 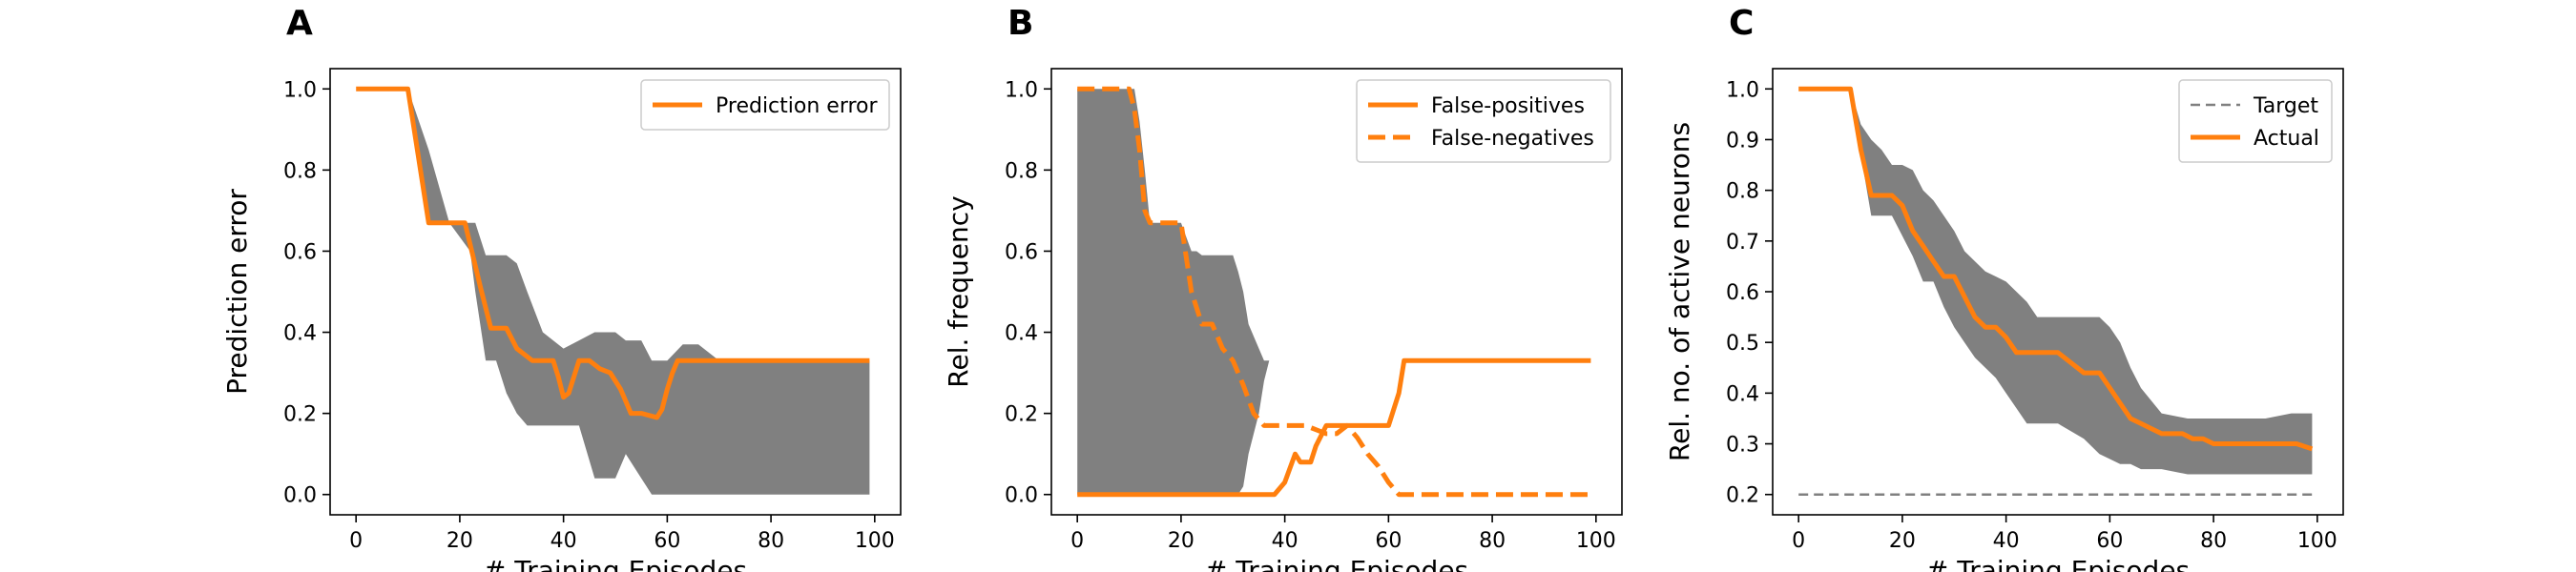 I want to click on y-axis-label: Rel. frequency, so click(x=958, y=291).